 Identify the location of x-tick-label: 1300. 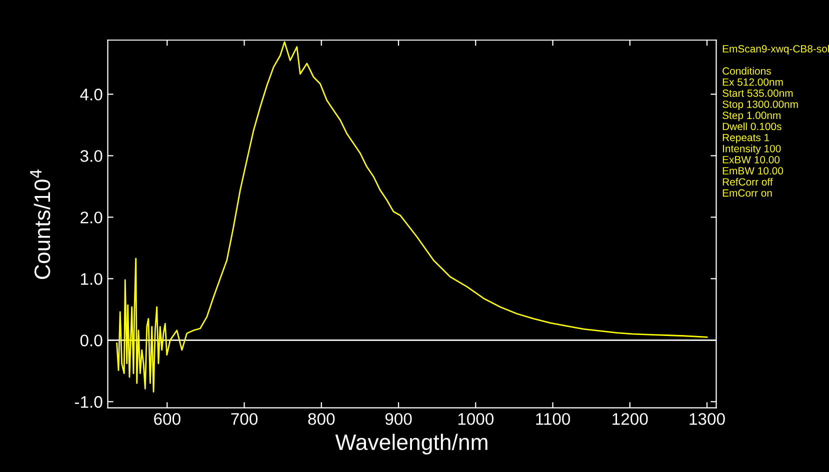
(707, 419).